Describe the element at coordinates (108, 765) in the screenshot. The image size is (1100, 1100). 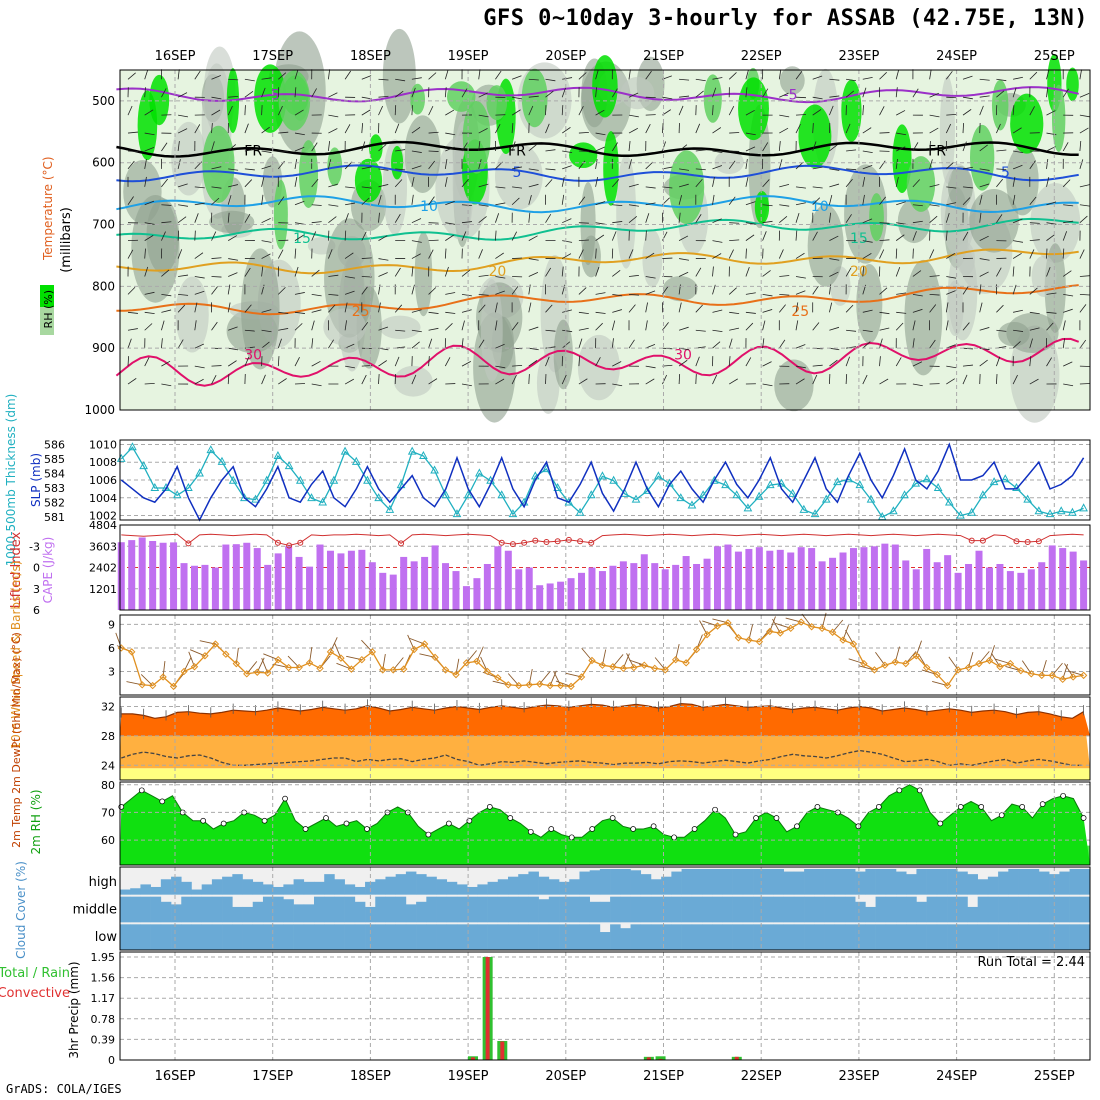
I see `temp-tick-label: 24` at that location.